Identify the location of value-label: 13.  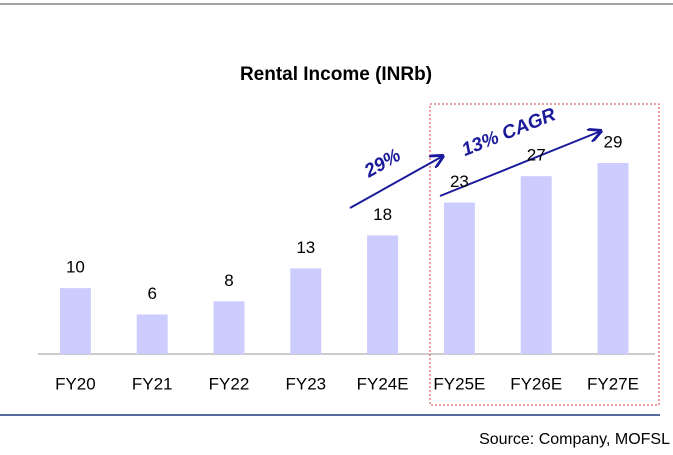
(305, 247).